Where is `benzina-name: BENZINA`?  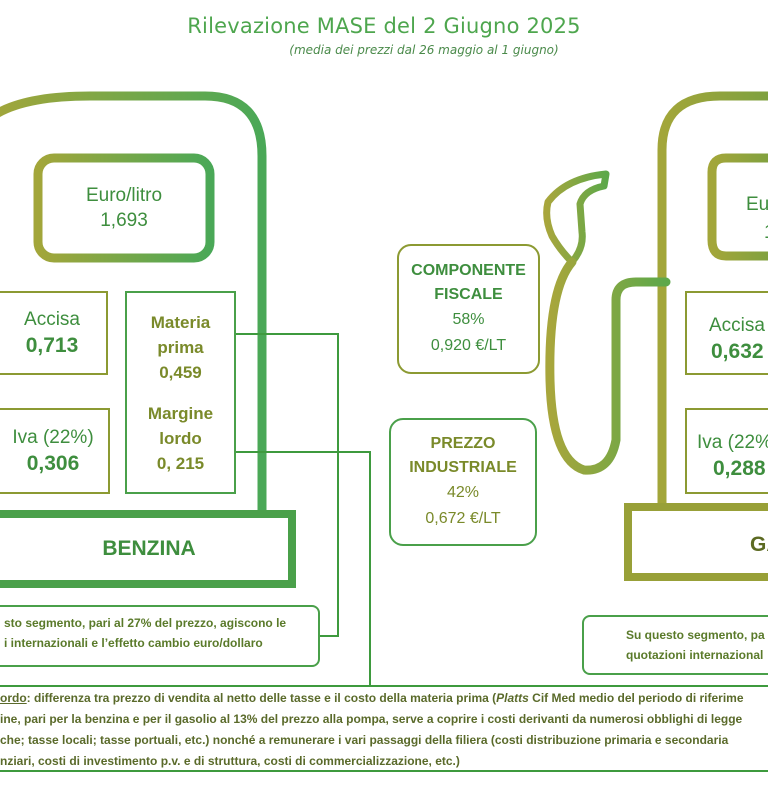 benzina-name: BENZINA is located at coordinates (149, 548).